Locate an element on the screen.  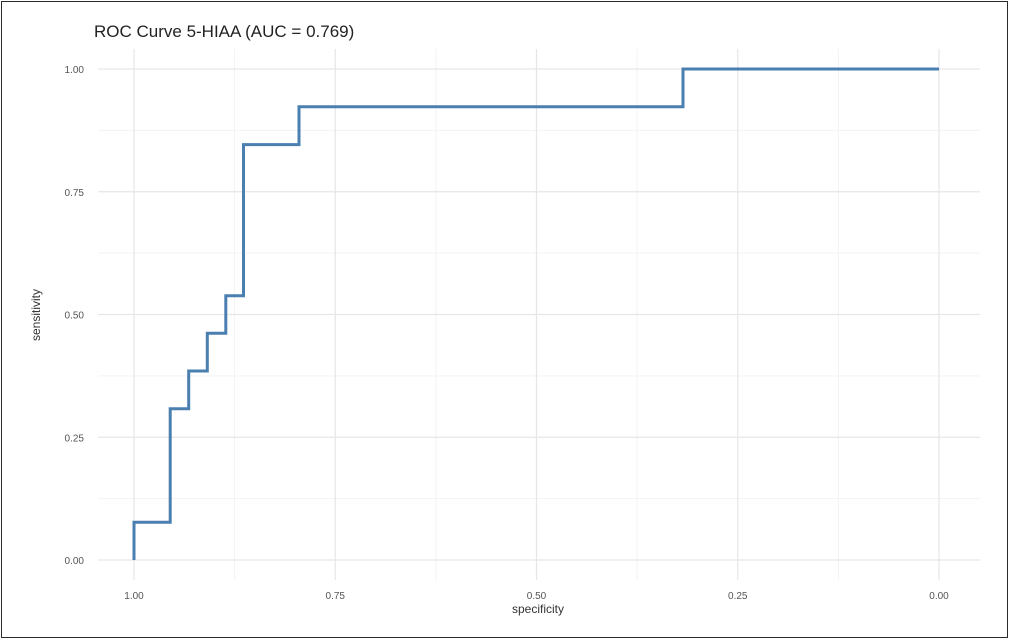
x-axis-ticks: 1.00 0.75 0.50 0.25 0.00 is located at coordinates (536, 596).